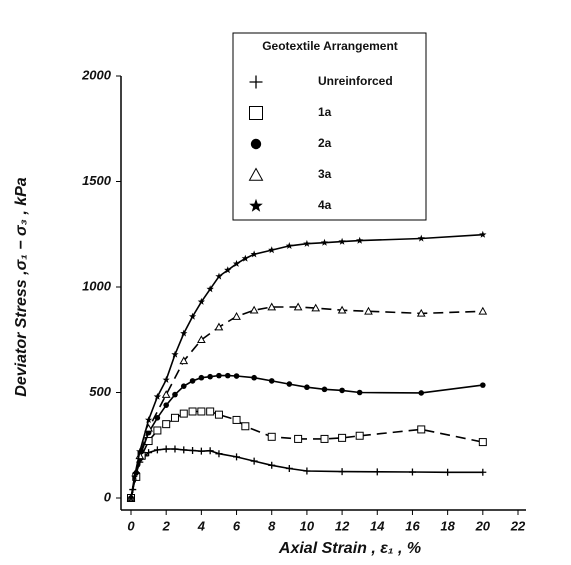 The width and height of the screenshot is (571, 565). What do you see at coordinates (325, 205) in the screenshot?
I see `legend-label: 4a` at bounding box center [325, 205].